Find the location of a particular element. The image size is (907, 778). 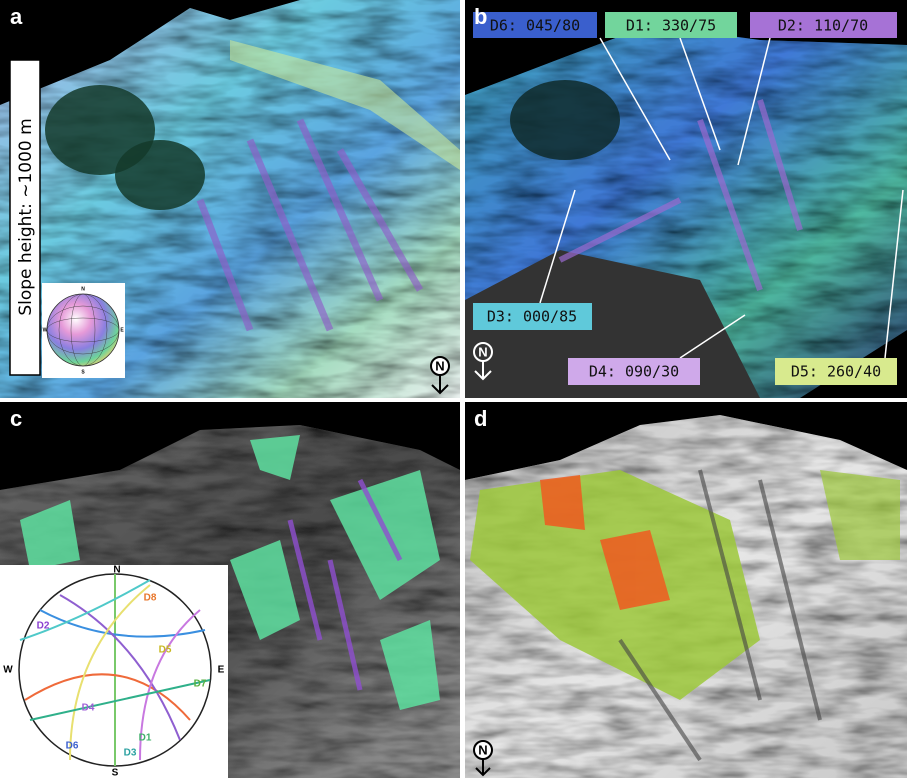

set-label: D4 is located at coordinates (88, 708).